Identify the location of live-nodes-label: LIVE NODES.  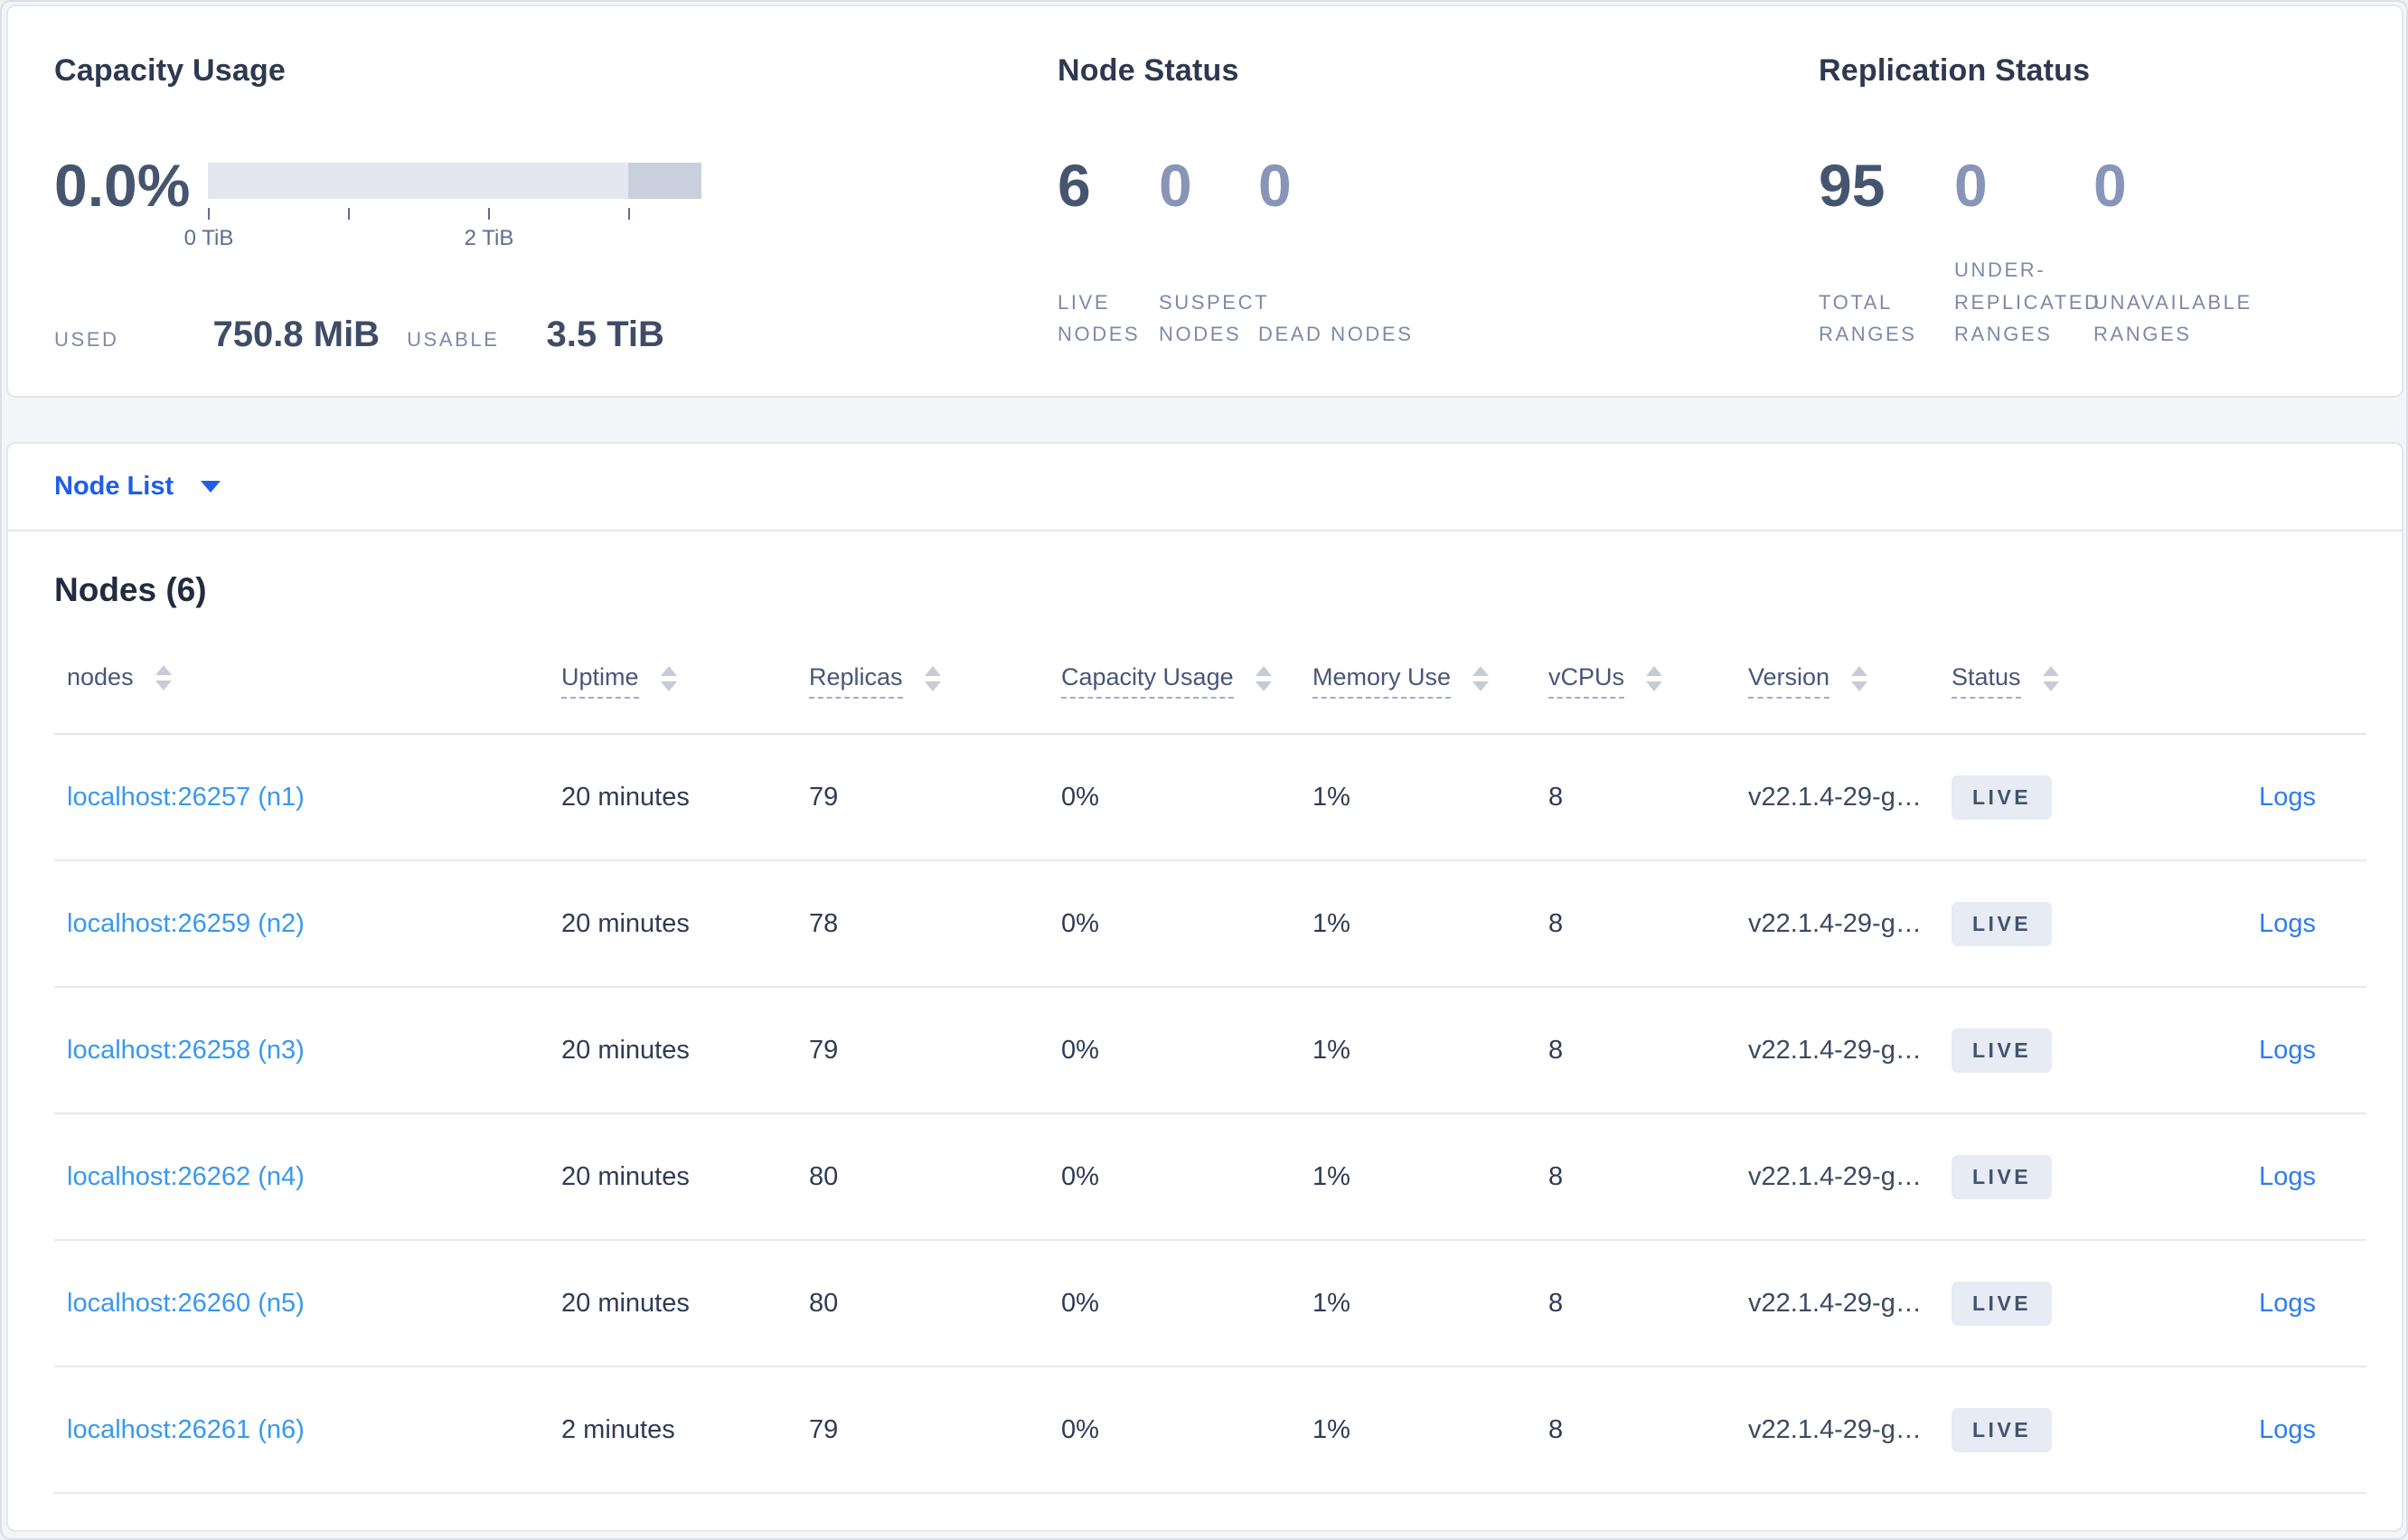
(1099, 318).